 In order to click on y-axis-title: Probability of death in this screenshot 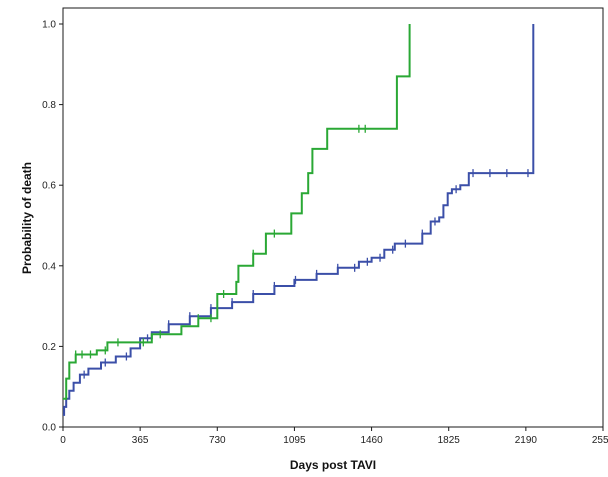, I will do `click(27, 218)`.